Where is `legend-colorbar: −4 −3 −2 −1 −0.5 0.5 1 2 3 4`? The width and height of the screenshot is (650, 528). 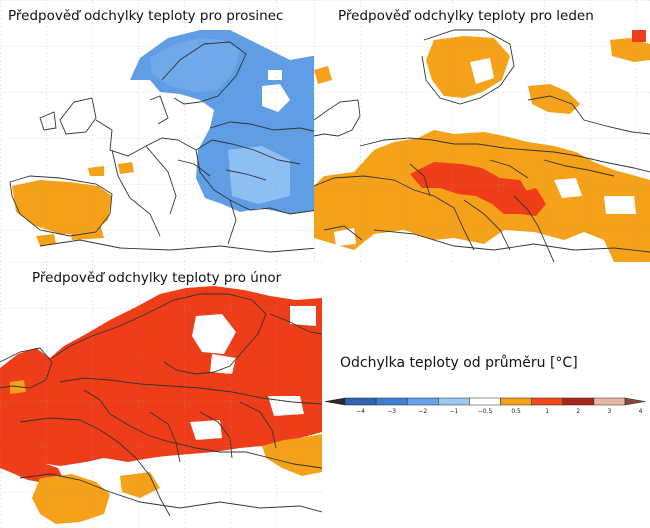 legend-colorbar: −4 −3 −2 −1 −0.5 0.5 1 2 3 4 is located at coordinates (485, 406).